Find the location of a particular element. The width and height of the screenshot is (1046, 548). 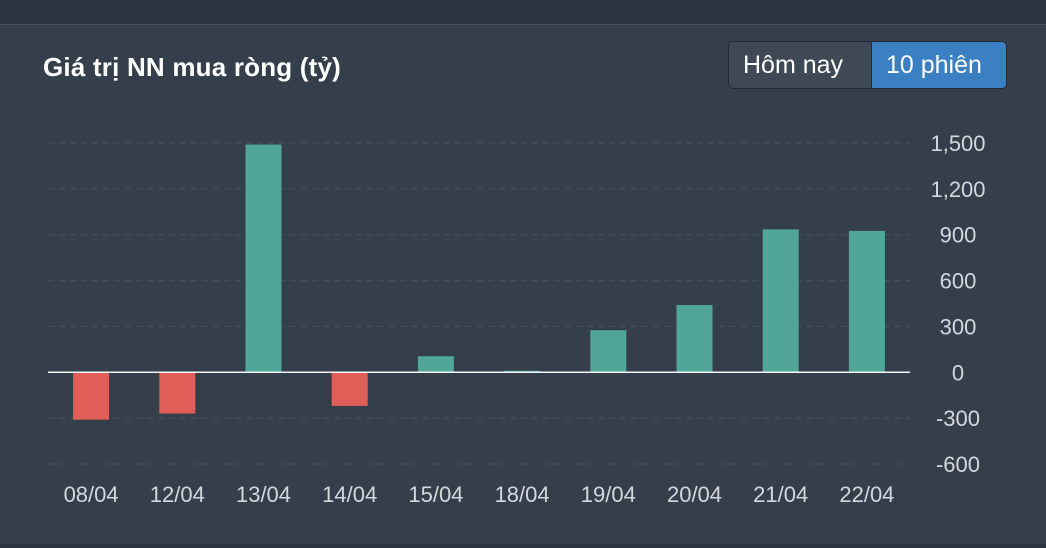

x-tick-label: 20/04 is located at coordinates (694, 494).